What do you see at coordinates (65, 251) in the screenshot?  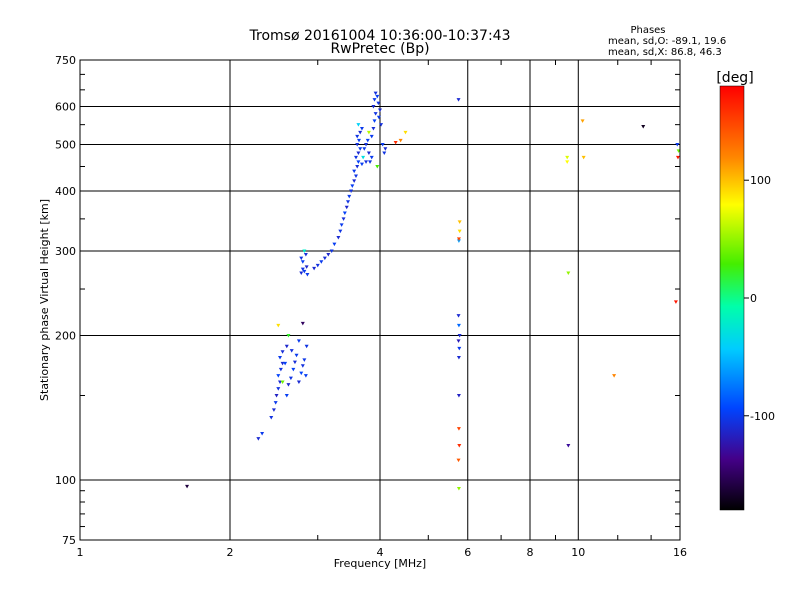 I see `y-tick-label: 300` at bounding box center [65, 251].